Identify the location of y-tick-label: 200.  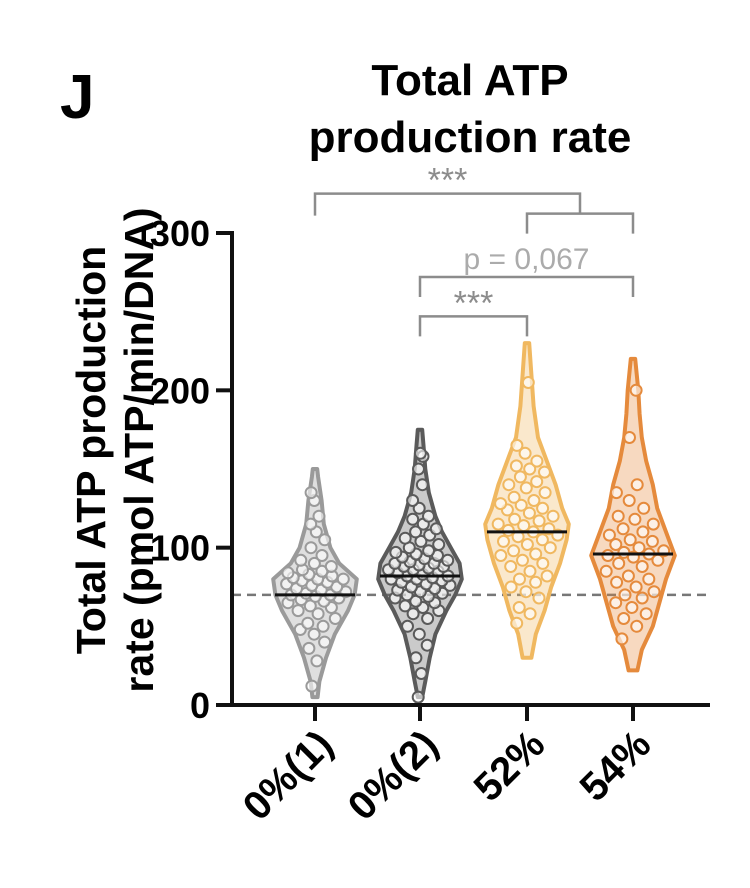
(180, 390).